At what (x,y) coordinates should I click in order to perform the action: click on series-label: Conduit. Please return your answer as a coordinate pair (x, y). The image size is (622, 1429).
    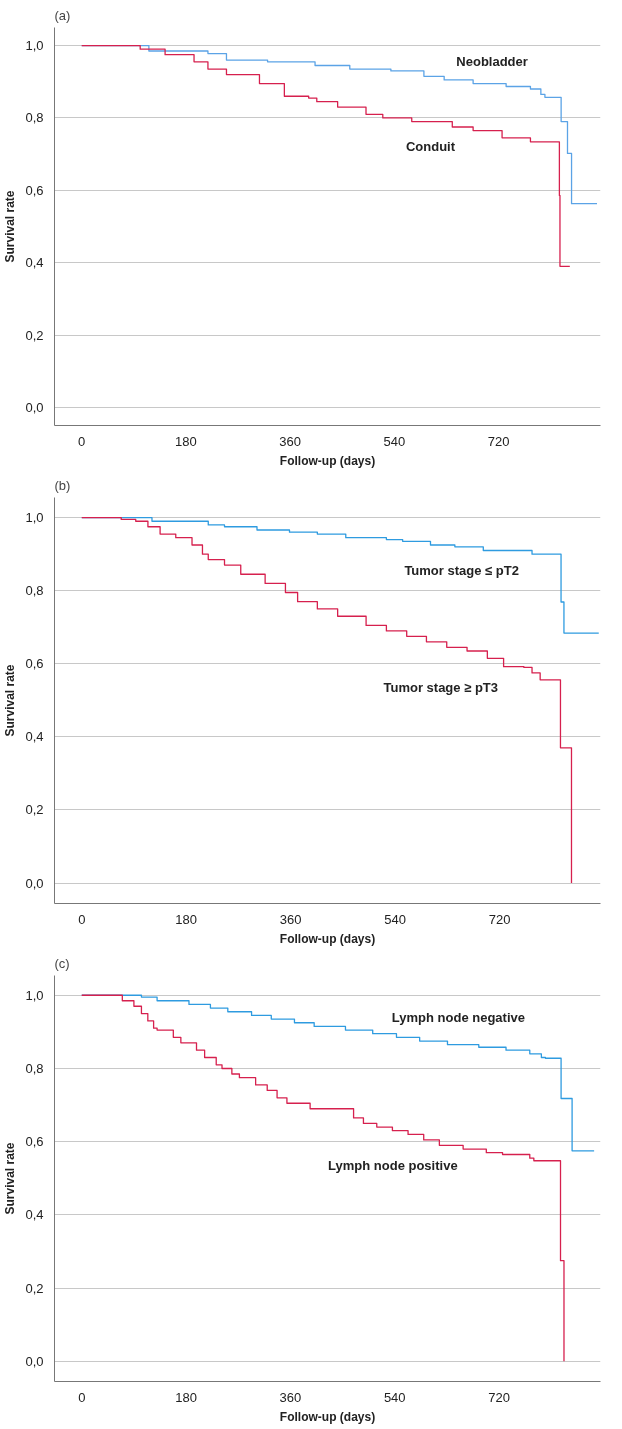
    Looking at the image, I should click on (430, 147).